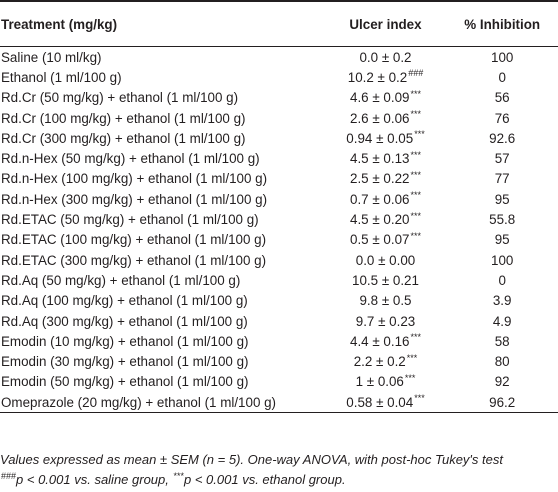 The image size is (558, 492). I want to click on footnote-sup-ethanol: ***, so click(179, 475).